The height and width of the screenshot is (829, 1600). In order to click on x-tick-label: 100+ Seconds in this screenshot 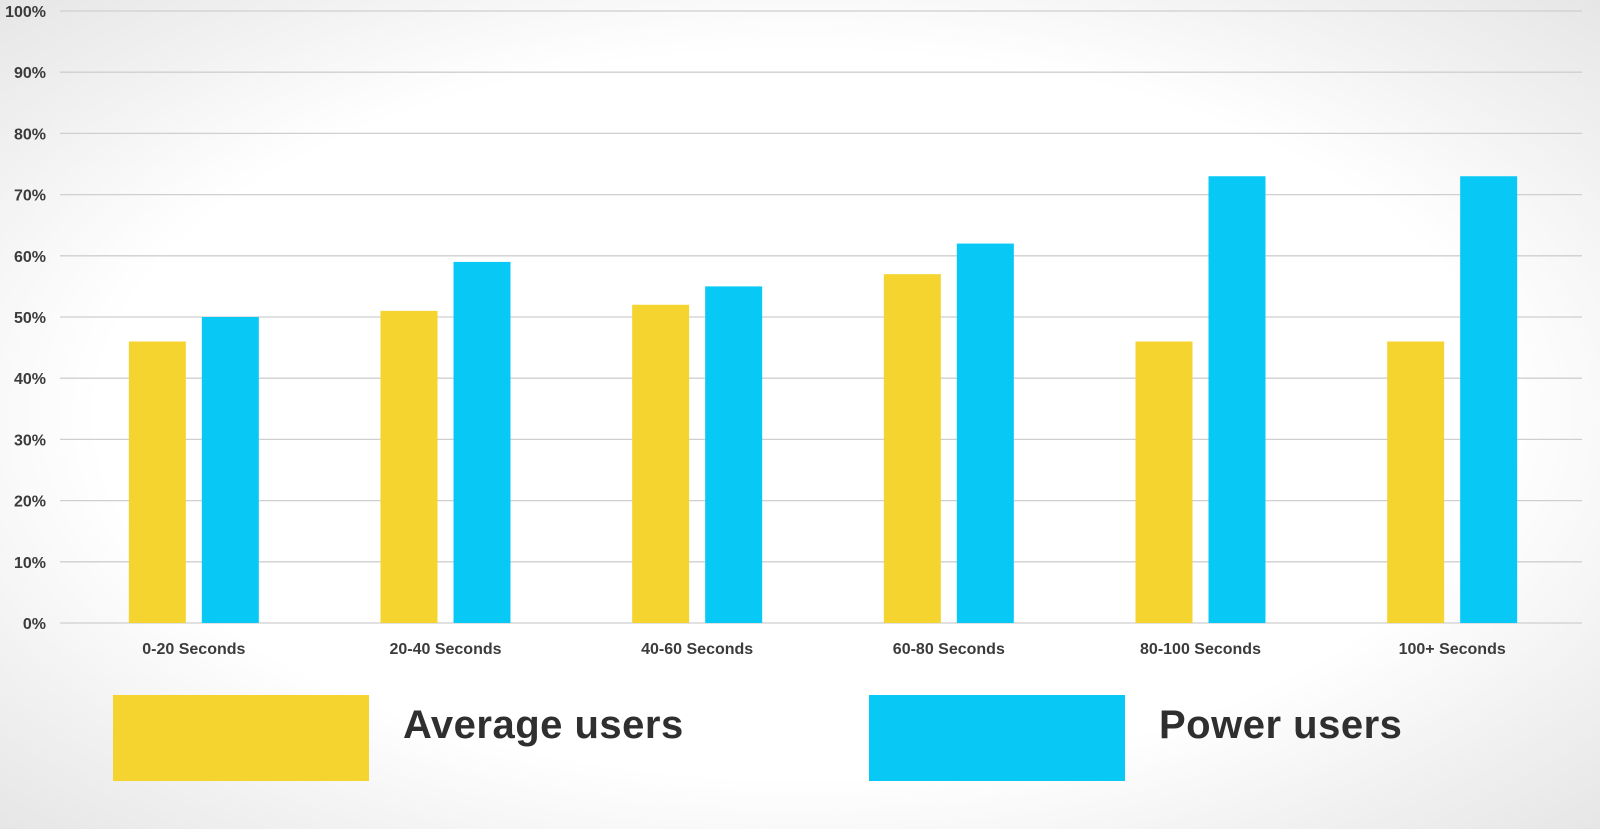, I will do `click(1452, 649)`.